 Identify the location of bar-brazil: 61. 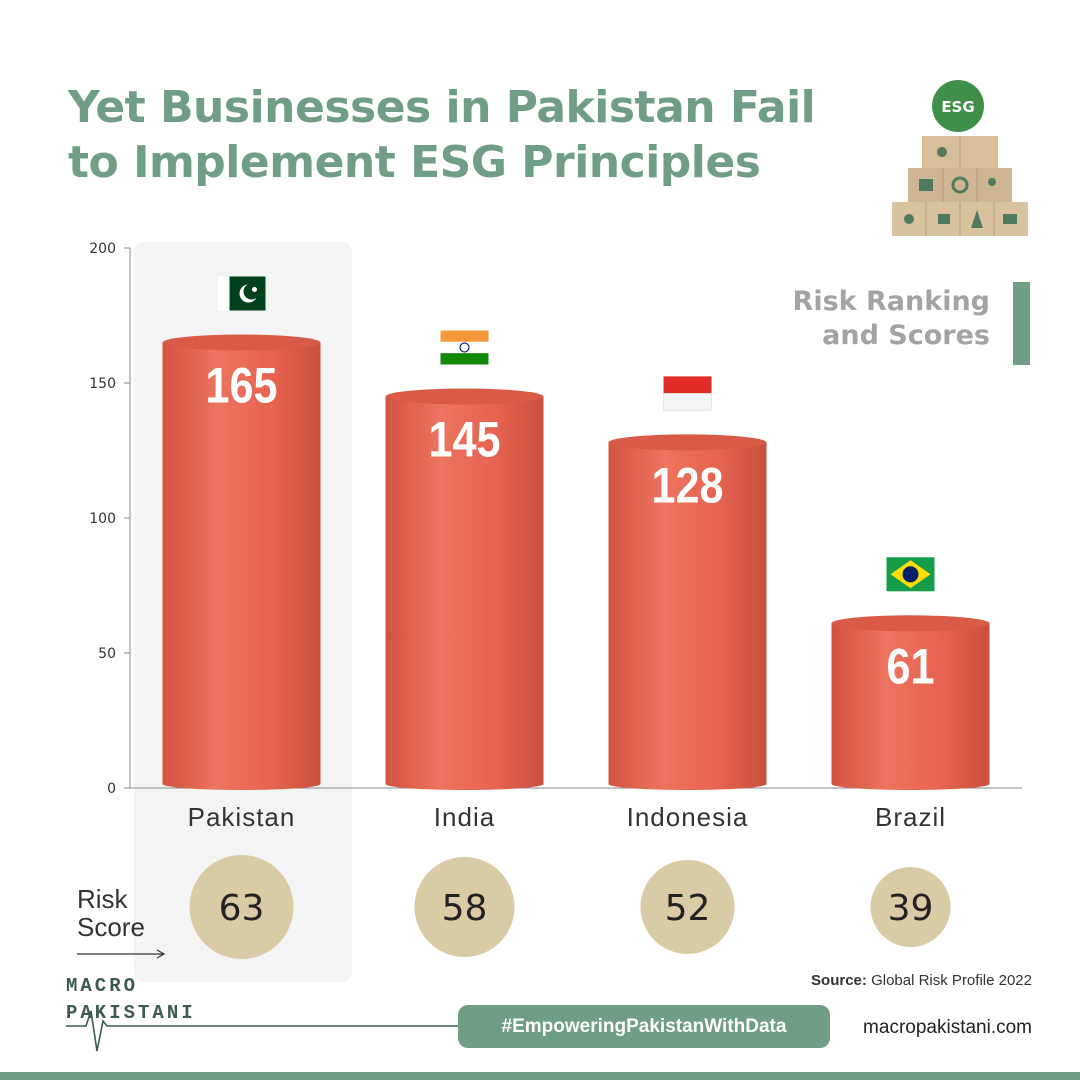
(910, 702).